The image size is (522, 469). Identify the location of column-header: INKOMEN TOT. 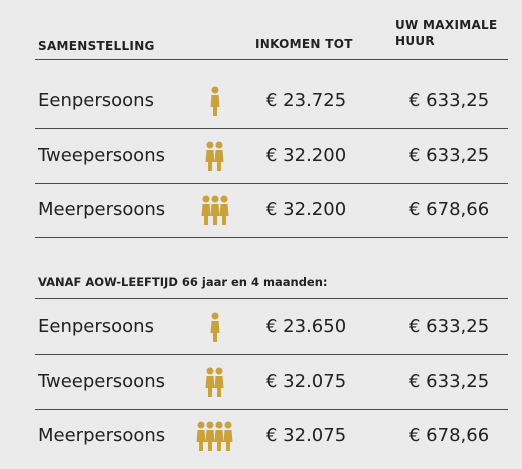
(304, 44).